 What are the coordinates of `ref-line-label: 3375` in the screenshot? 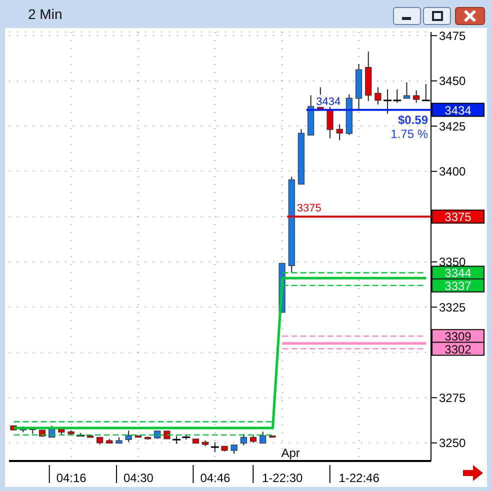 It's located at (309, 208).